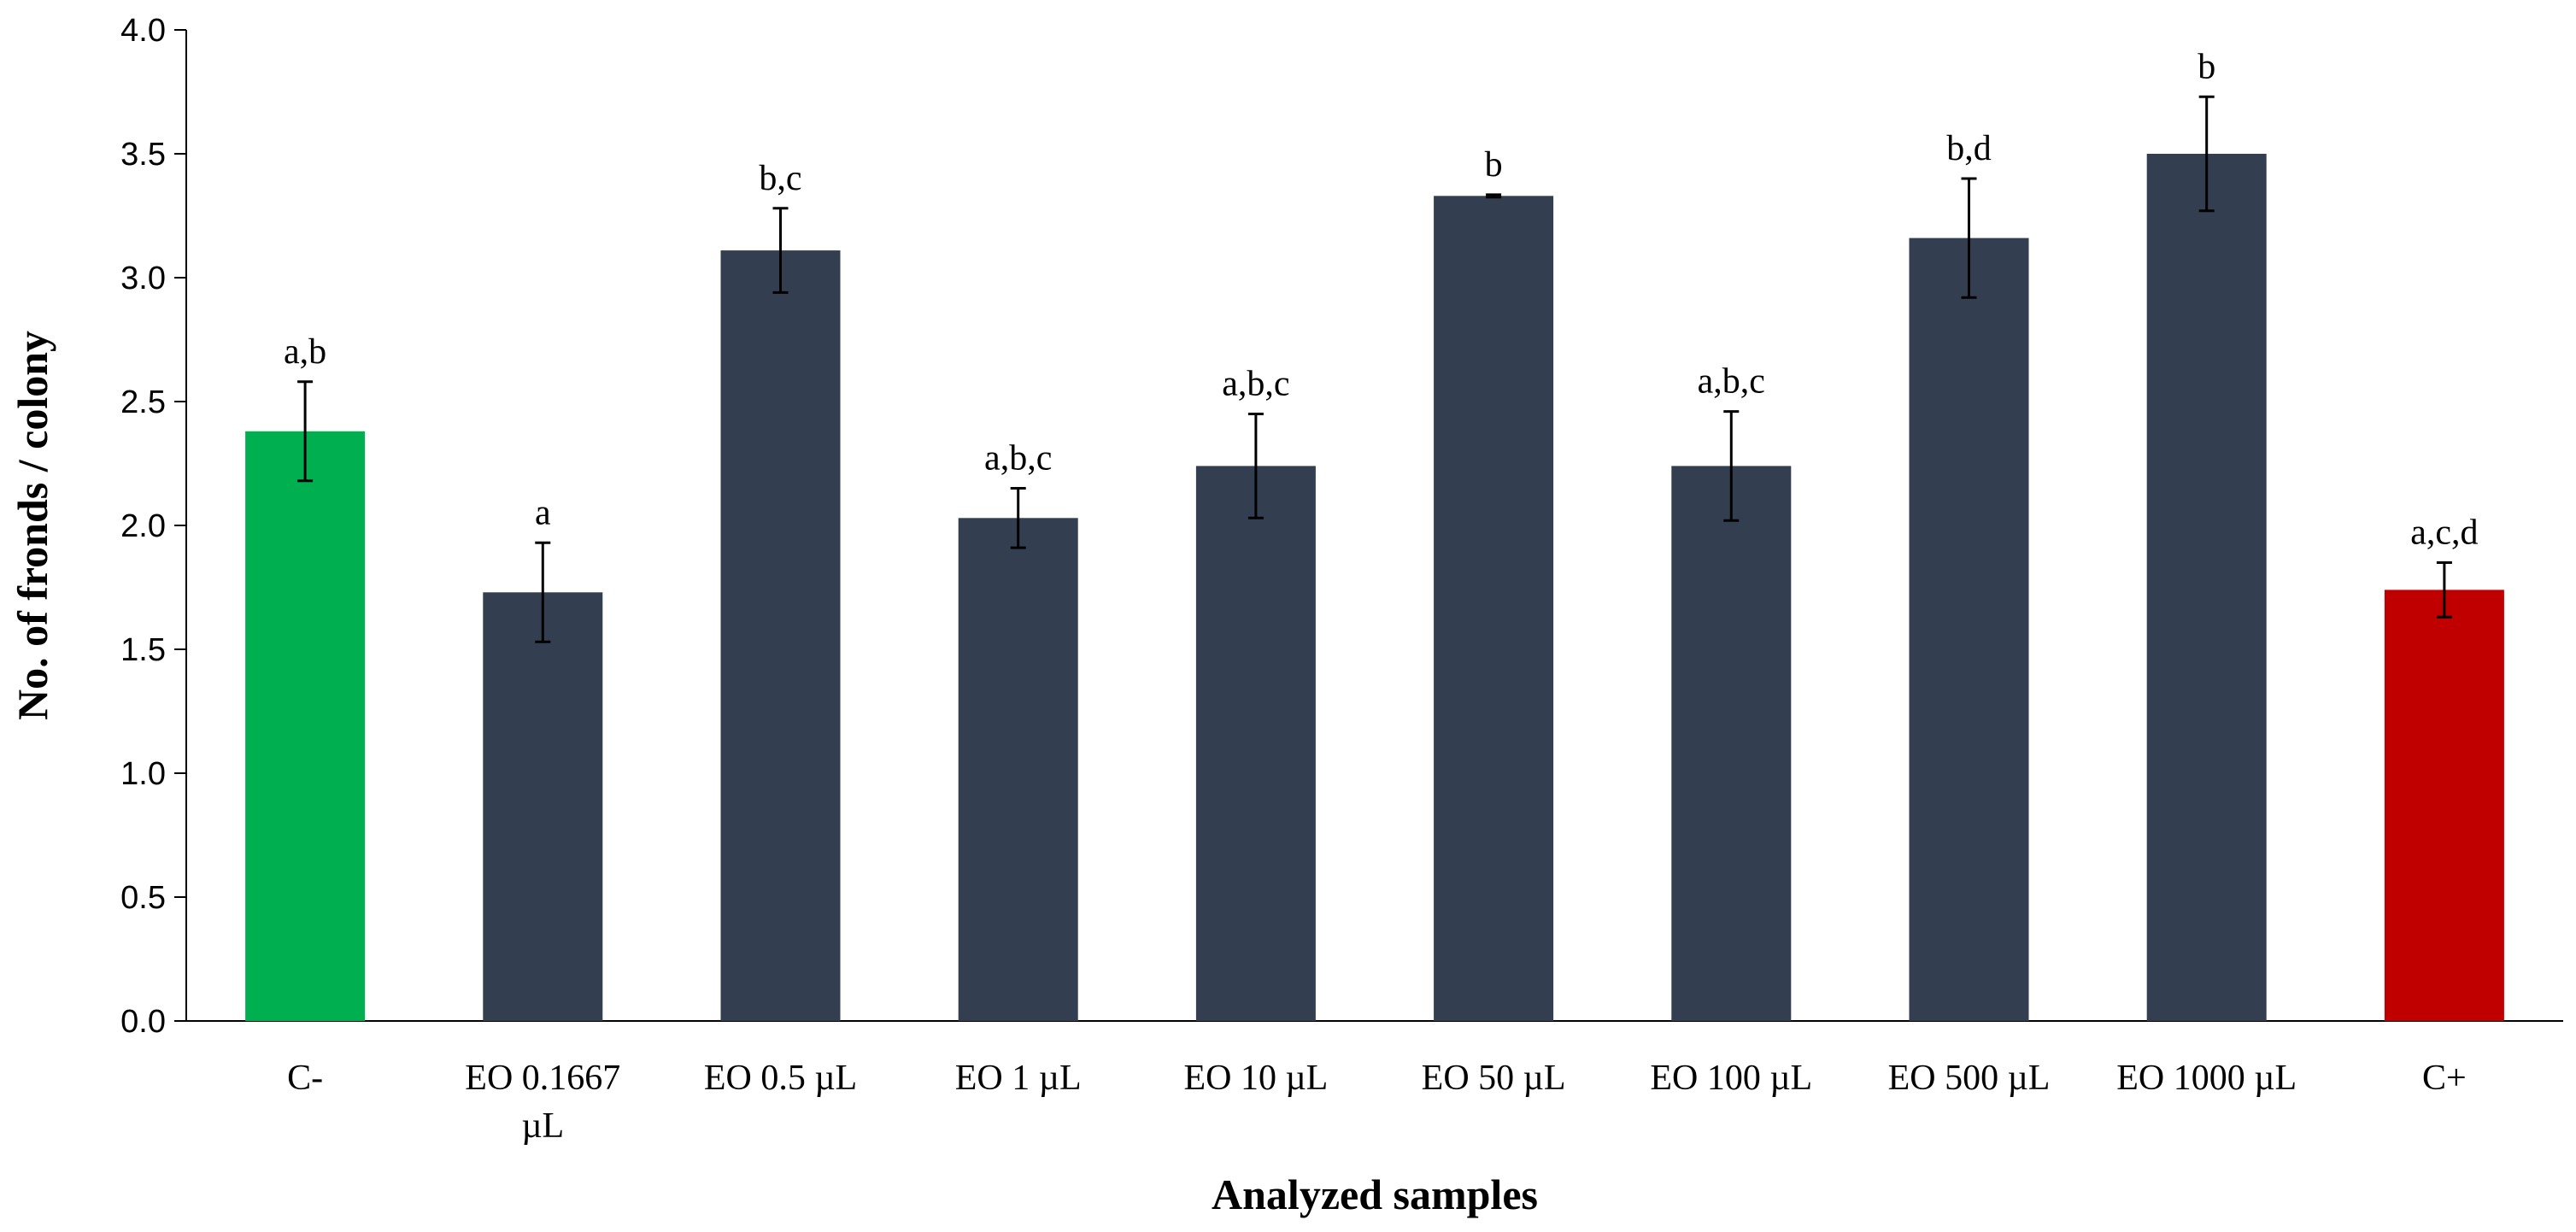 The height and width of the screenshot is (1232, 2576). I want to click on y-axis: 0.0 0.5 1.0 1.5 2.0 2.5 3.0 3.5 4.0, so click(153, 526).